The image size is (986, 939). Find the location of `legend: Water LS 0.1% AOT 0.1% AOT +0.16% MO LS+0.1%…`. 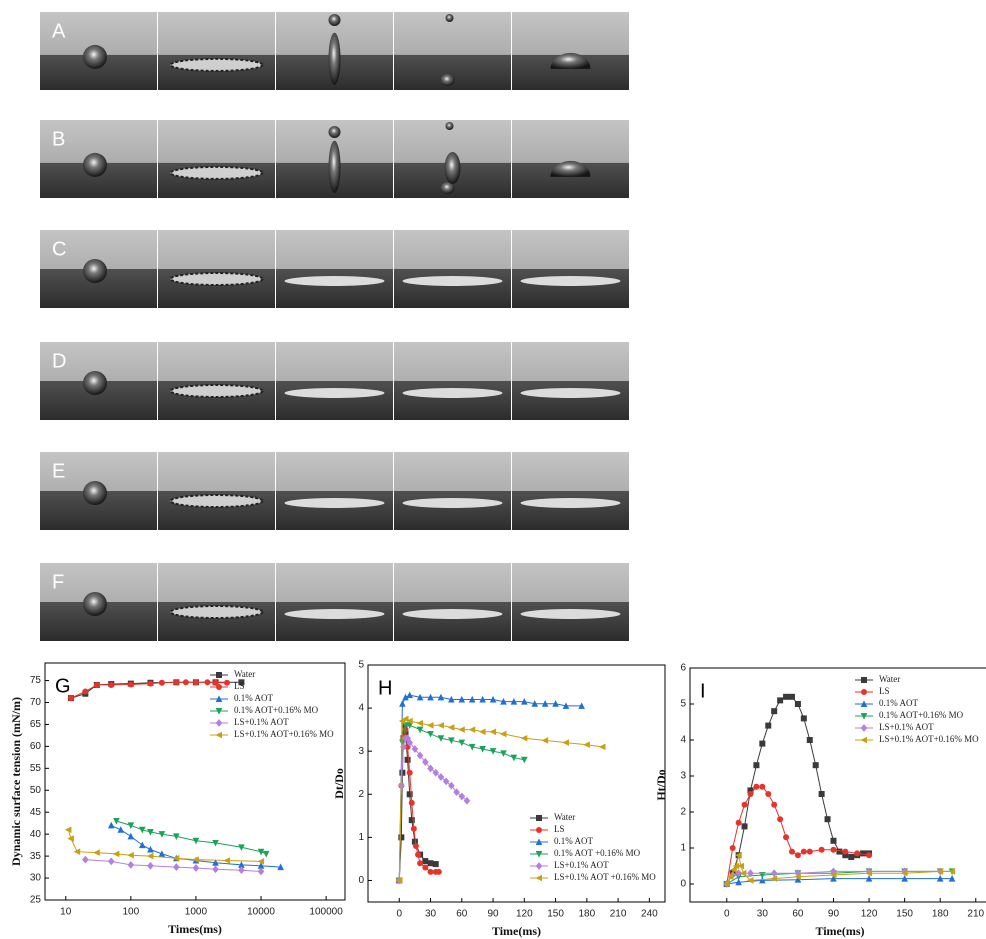

legend: Water LS 0.1% AOT 0.1% AOT +0.16% MO LS+0.1%… is located at coordinates (593, 847).